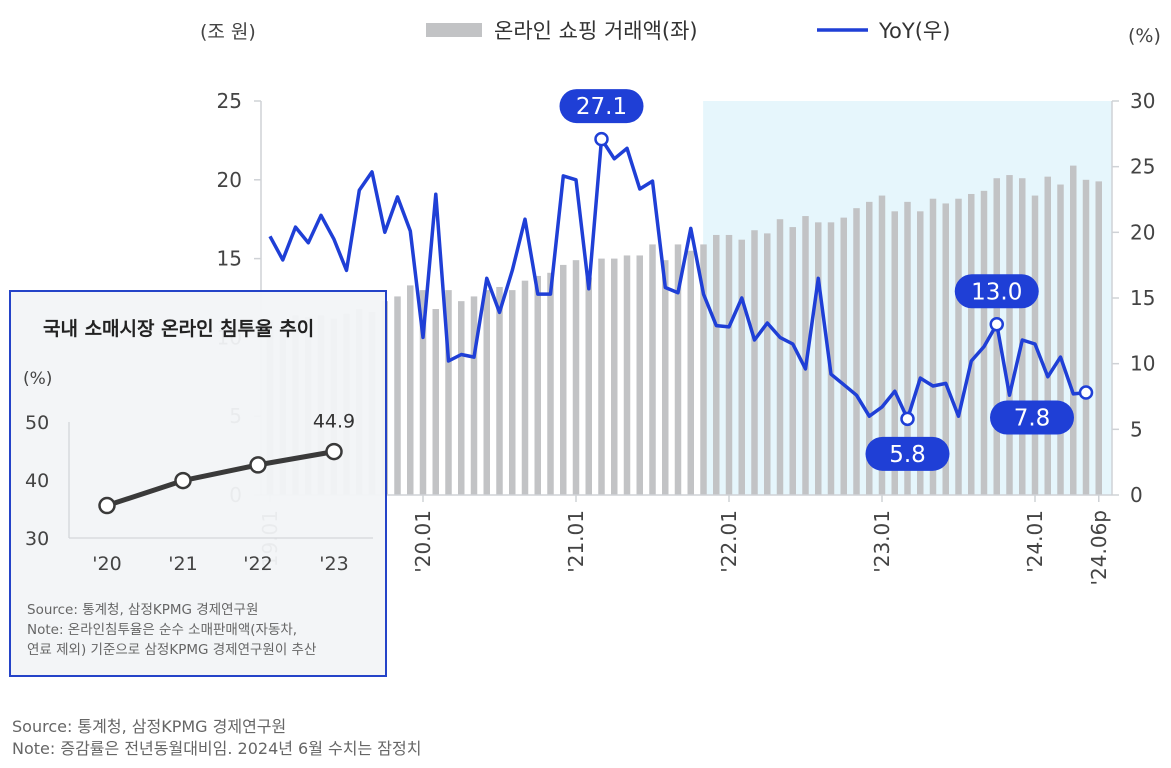 The image size is (1171, 768). What do you see at coordinates (1144, 36) in the screenshot?
I see `right-axis-unit: (%)` at bounding box center [1144, 36].